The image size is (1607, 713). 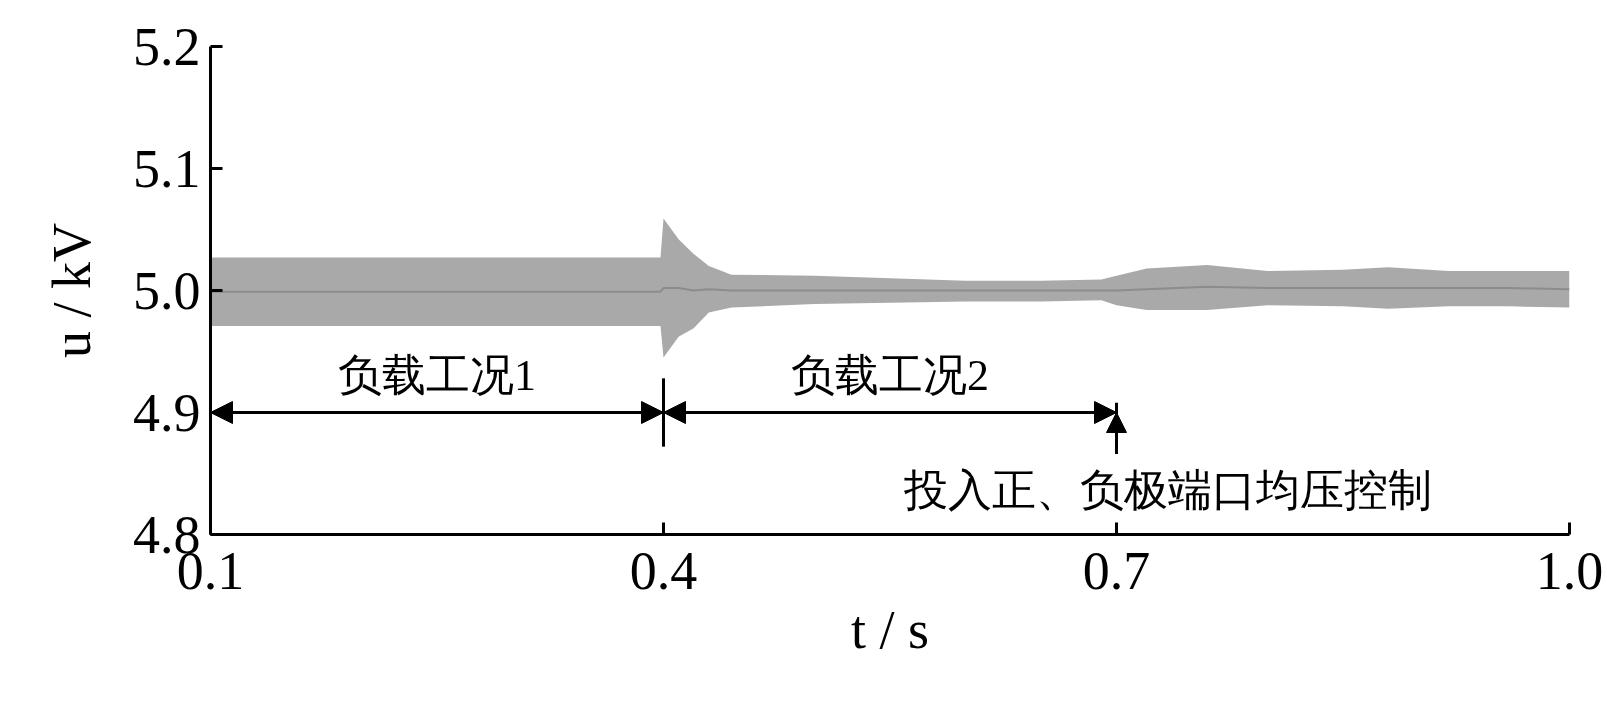 What do you see at coordinates (890, 376) in the screenshot?
I see `annotation: 负载工况2` at bounding box center [890, 376].